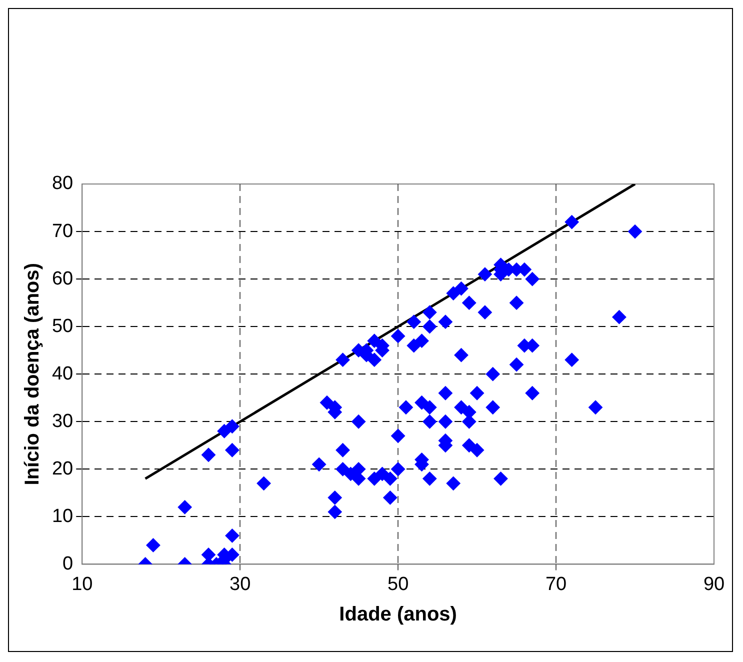 This screenshot has height=662, width=743. What do you see at coordinates (556, 584) in the screenshot?
I see `x-tick-label: 70` at bounding box center [556, 584].